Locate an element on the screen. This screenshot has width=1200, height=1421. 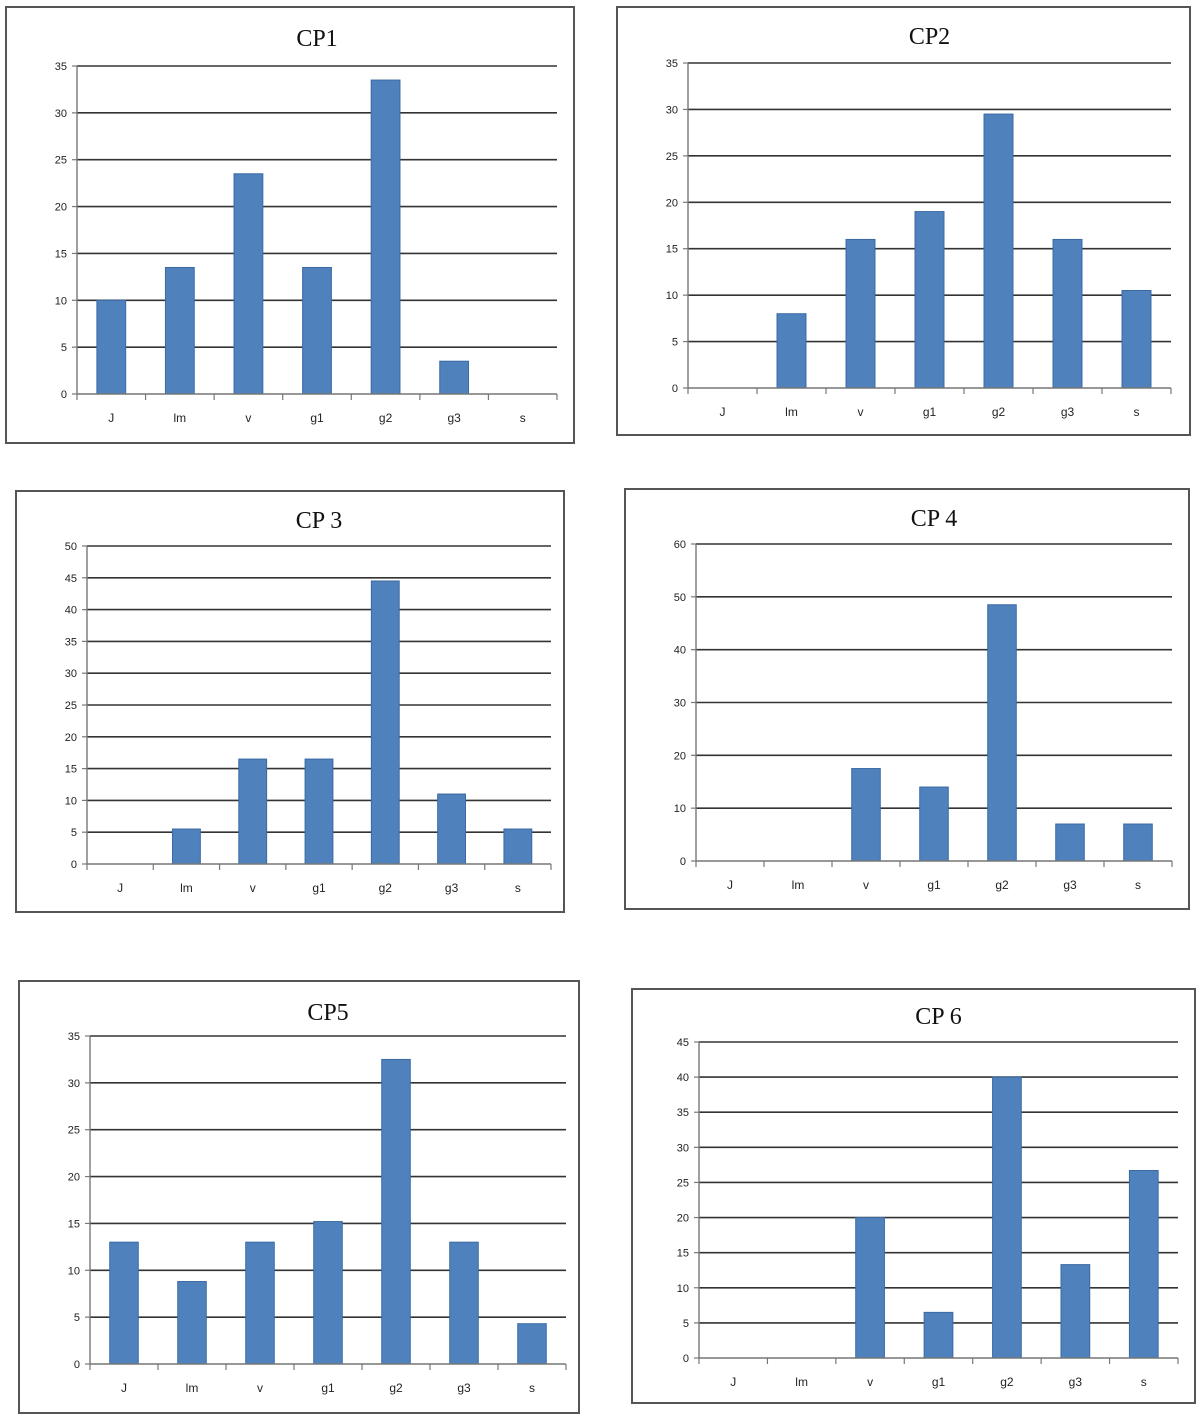
chart-title: CP5 is located at coordinates (327, 1013).